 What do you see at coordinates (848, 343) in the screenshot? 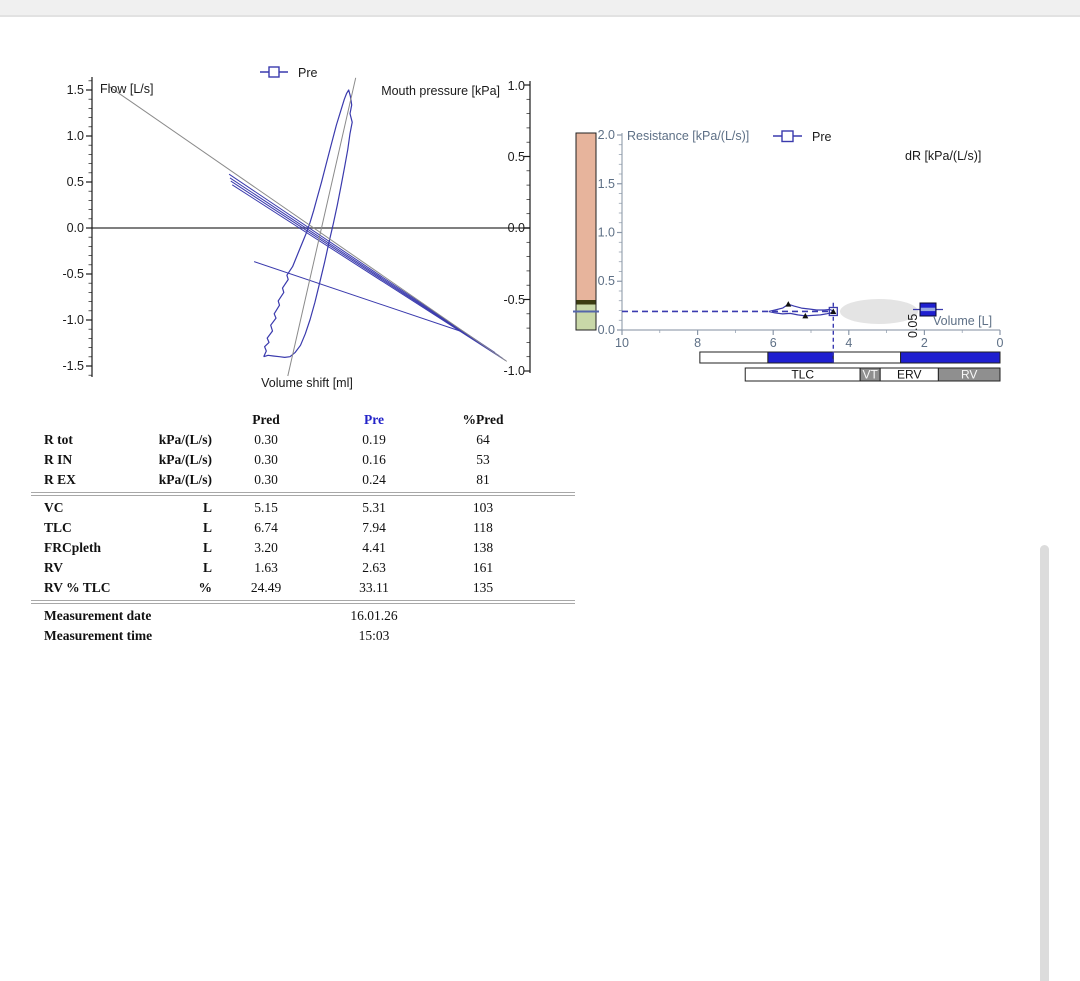
I see `x-axis-tick: 4` at bounding box center [848, 343].